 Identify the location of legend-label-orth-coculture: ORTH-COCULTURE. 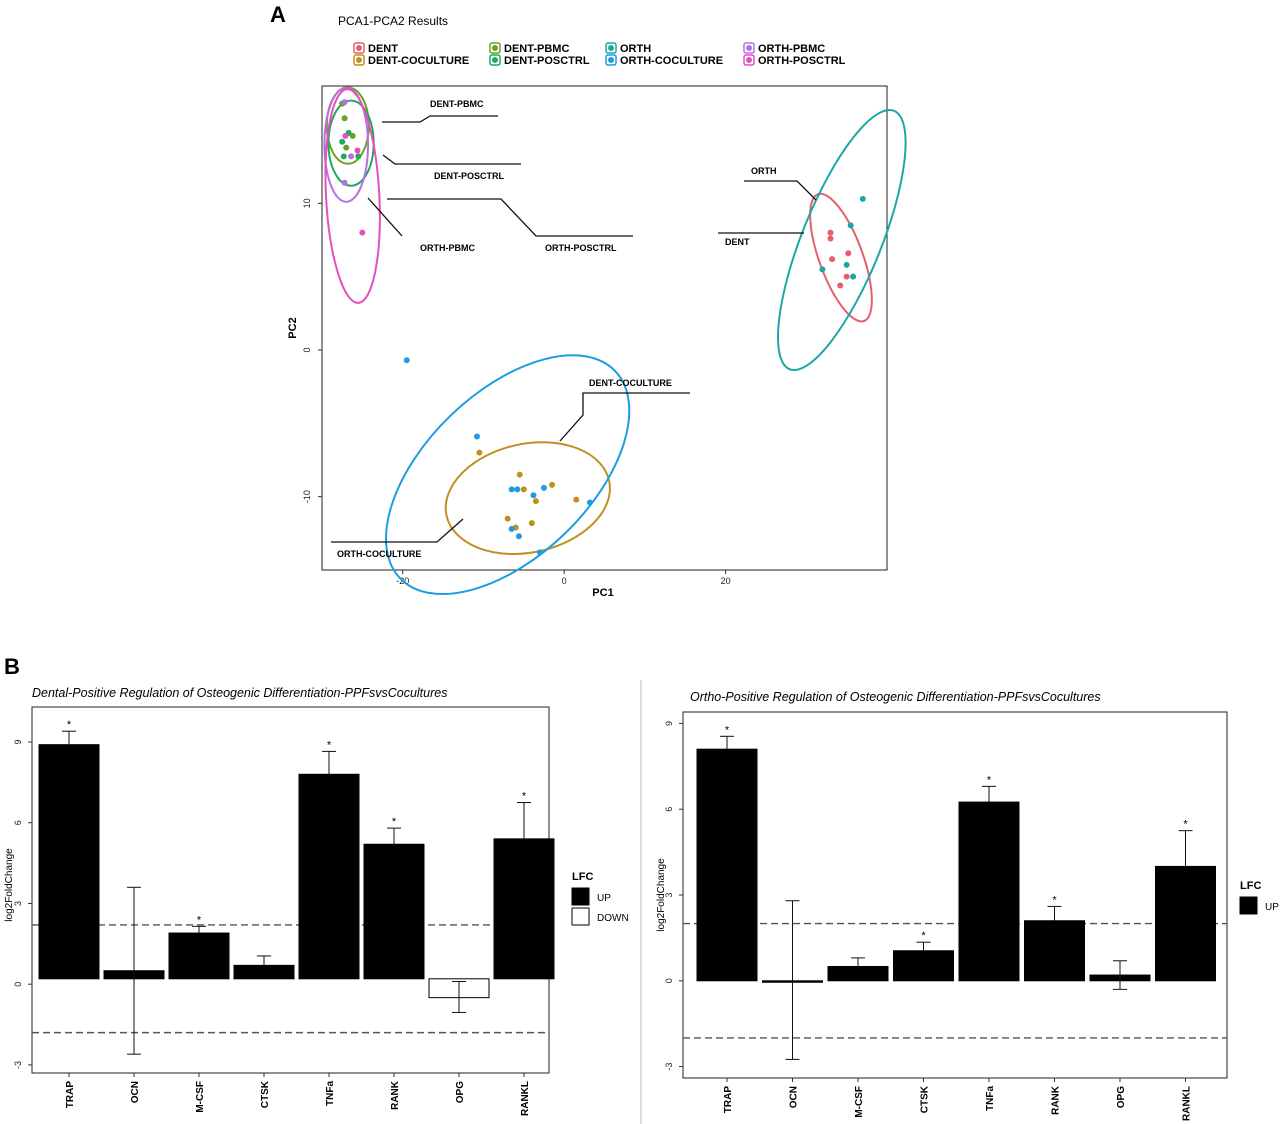
(671, 61).